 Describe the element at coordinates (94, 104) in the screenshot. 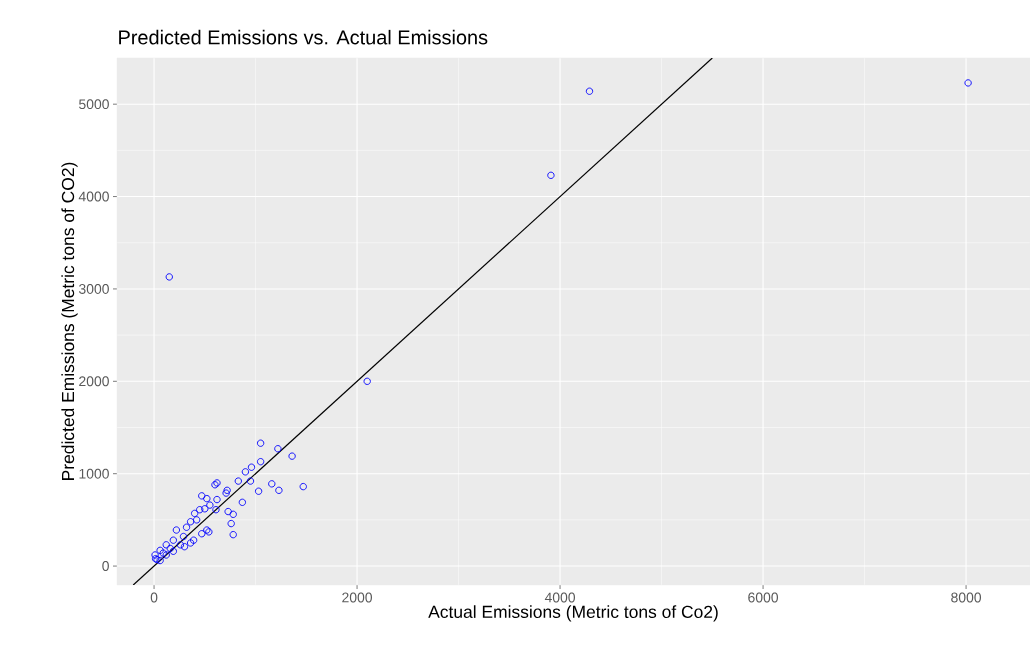

I see `y-tick-label: 5000` at that location.